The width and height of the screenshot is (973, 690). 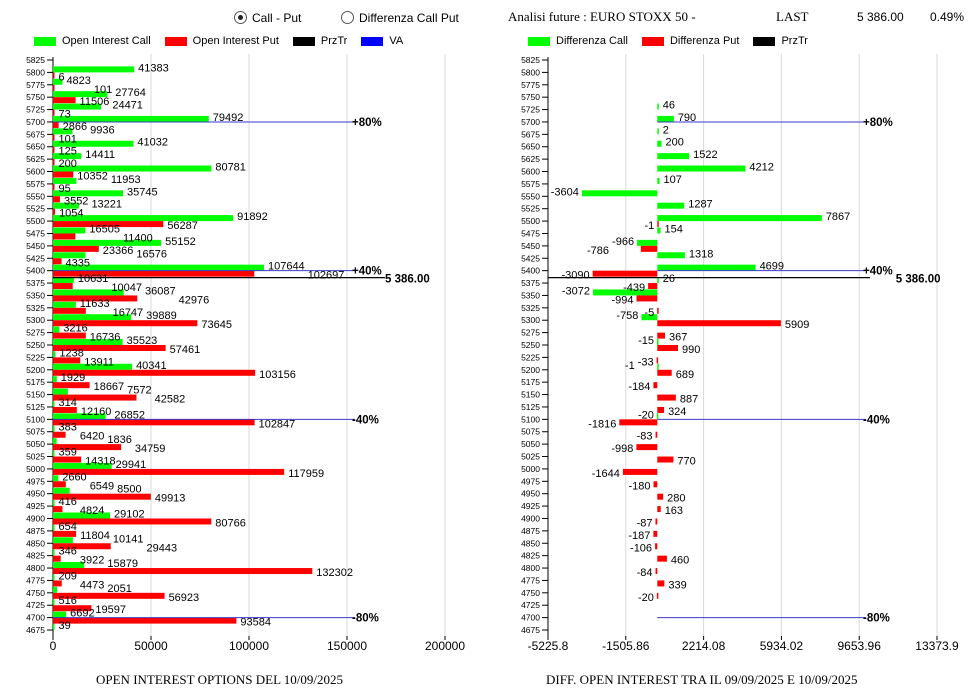 I want to click on x-tick-label: 13373.9, so click(x=937, y=646).